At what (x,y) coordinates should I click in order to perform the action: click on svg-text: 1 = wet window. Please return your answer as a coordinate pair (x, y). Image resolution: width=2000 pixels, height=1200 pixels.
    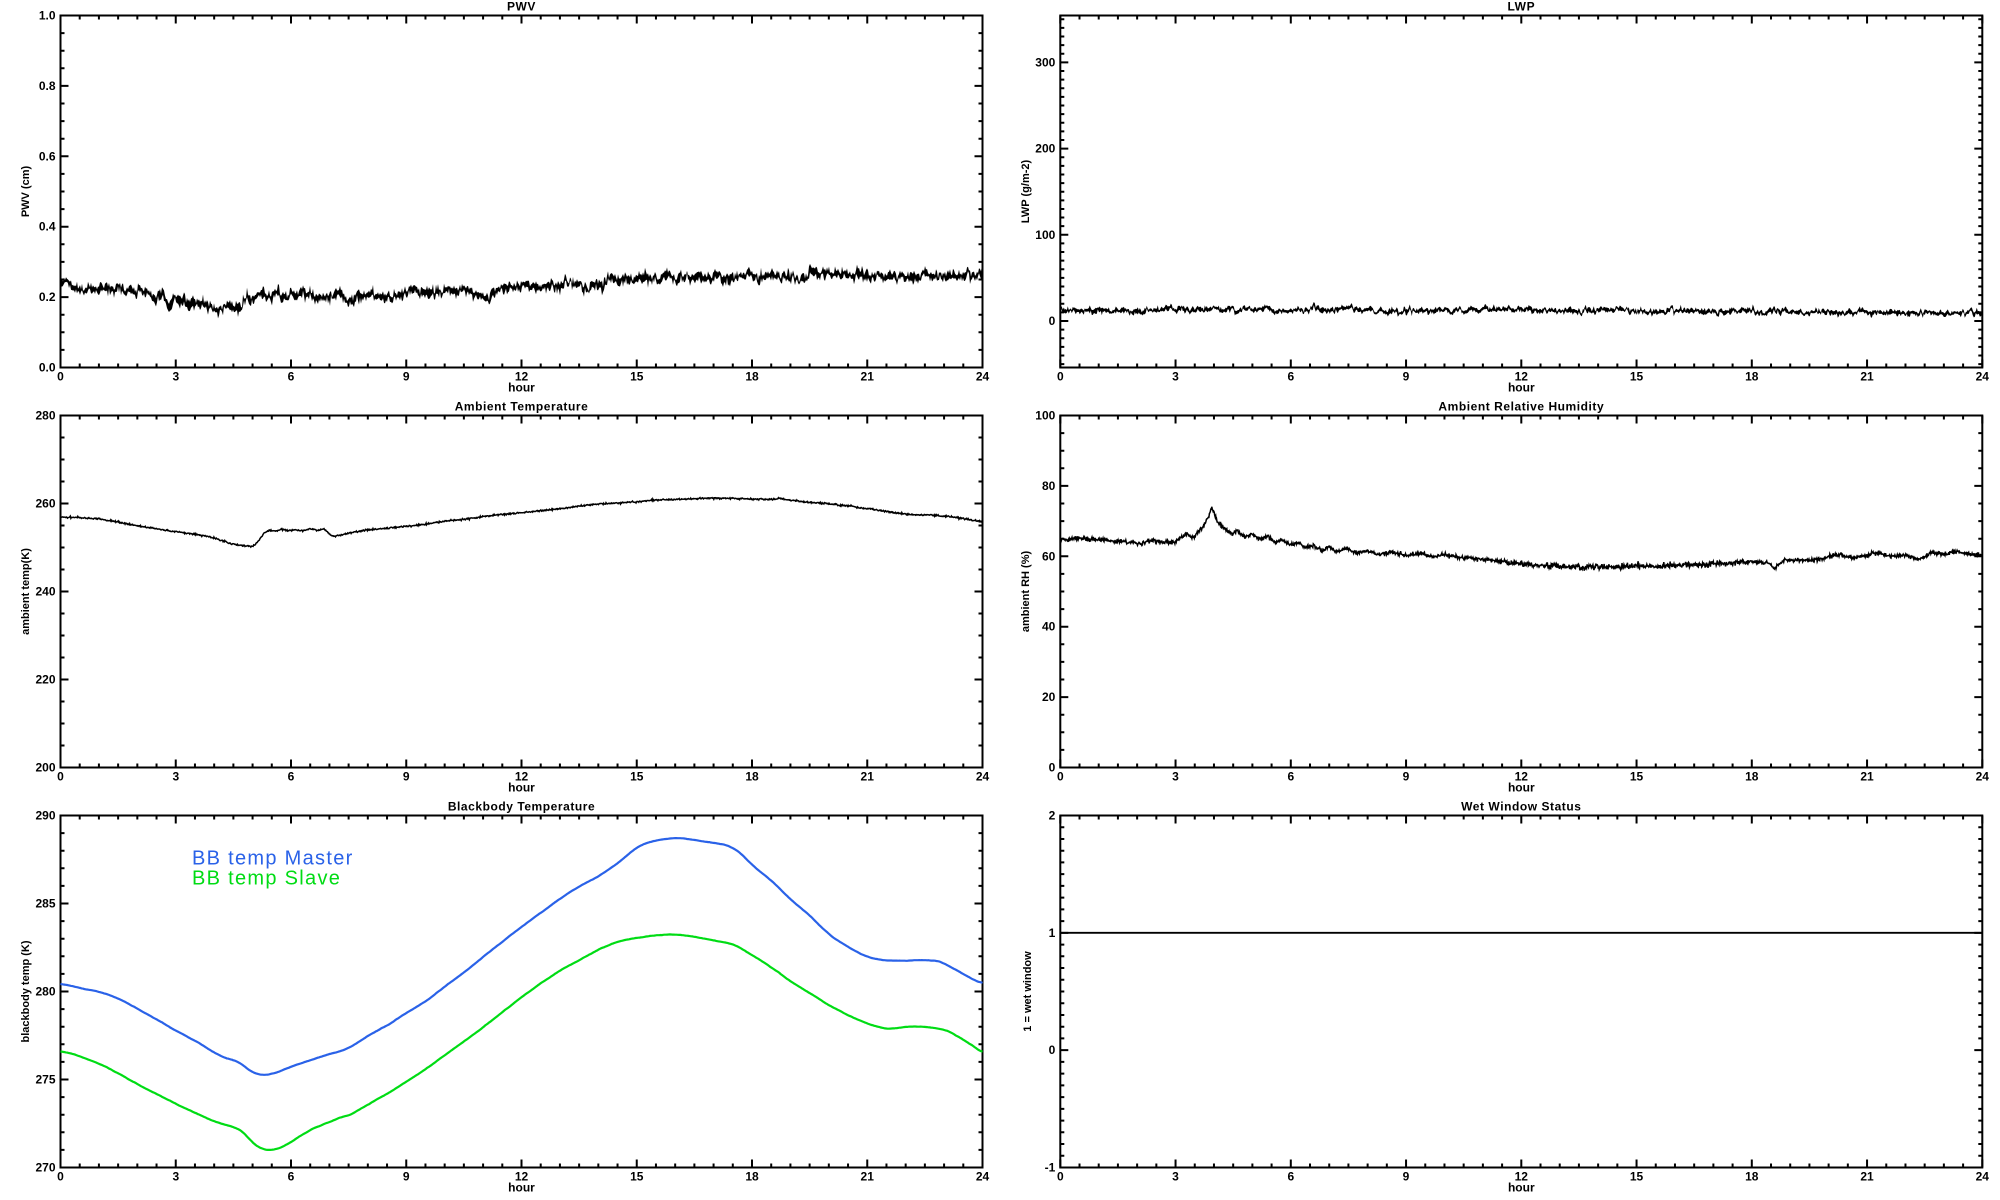
    Looking at the image, I should click on (1028, 991).